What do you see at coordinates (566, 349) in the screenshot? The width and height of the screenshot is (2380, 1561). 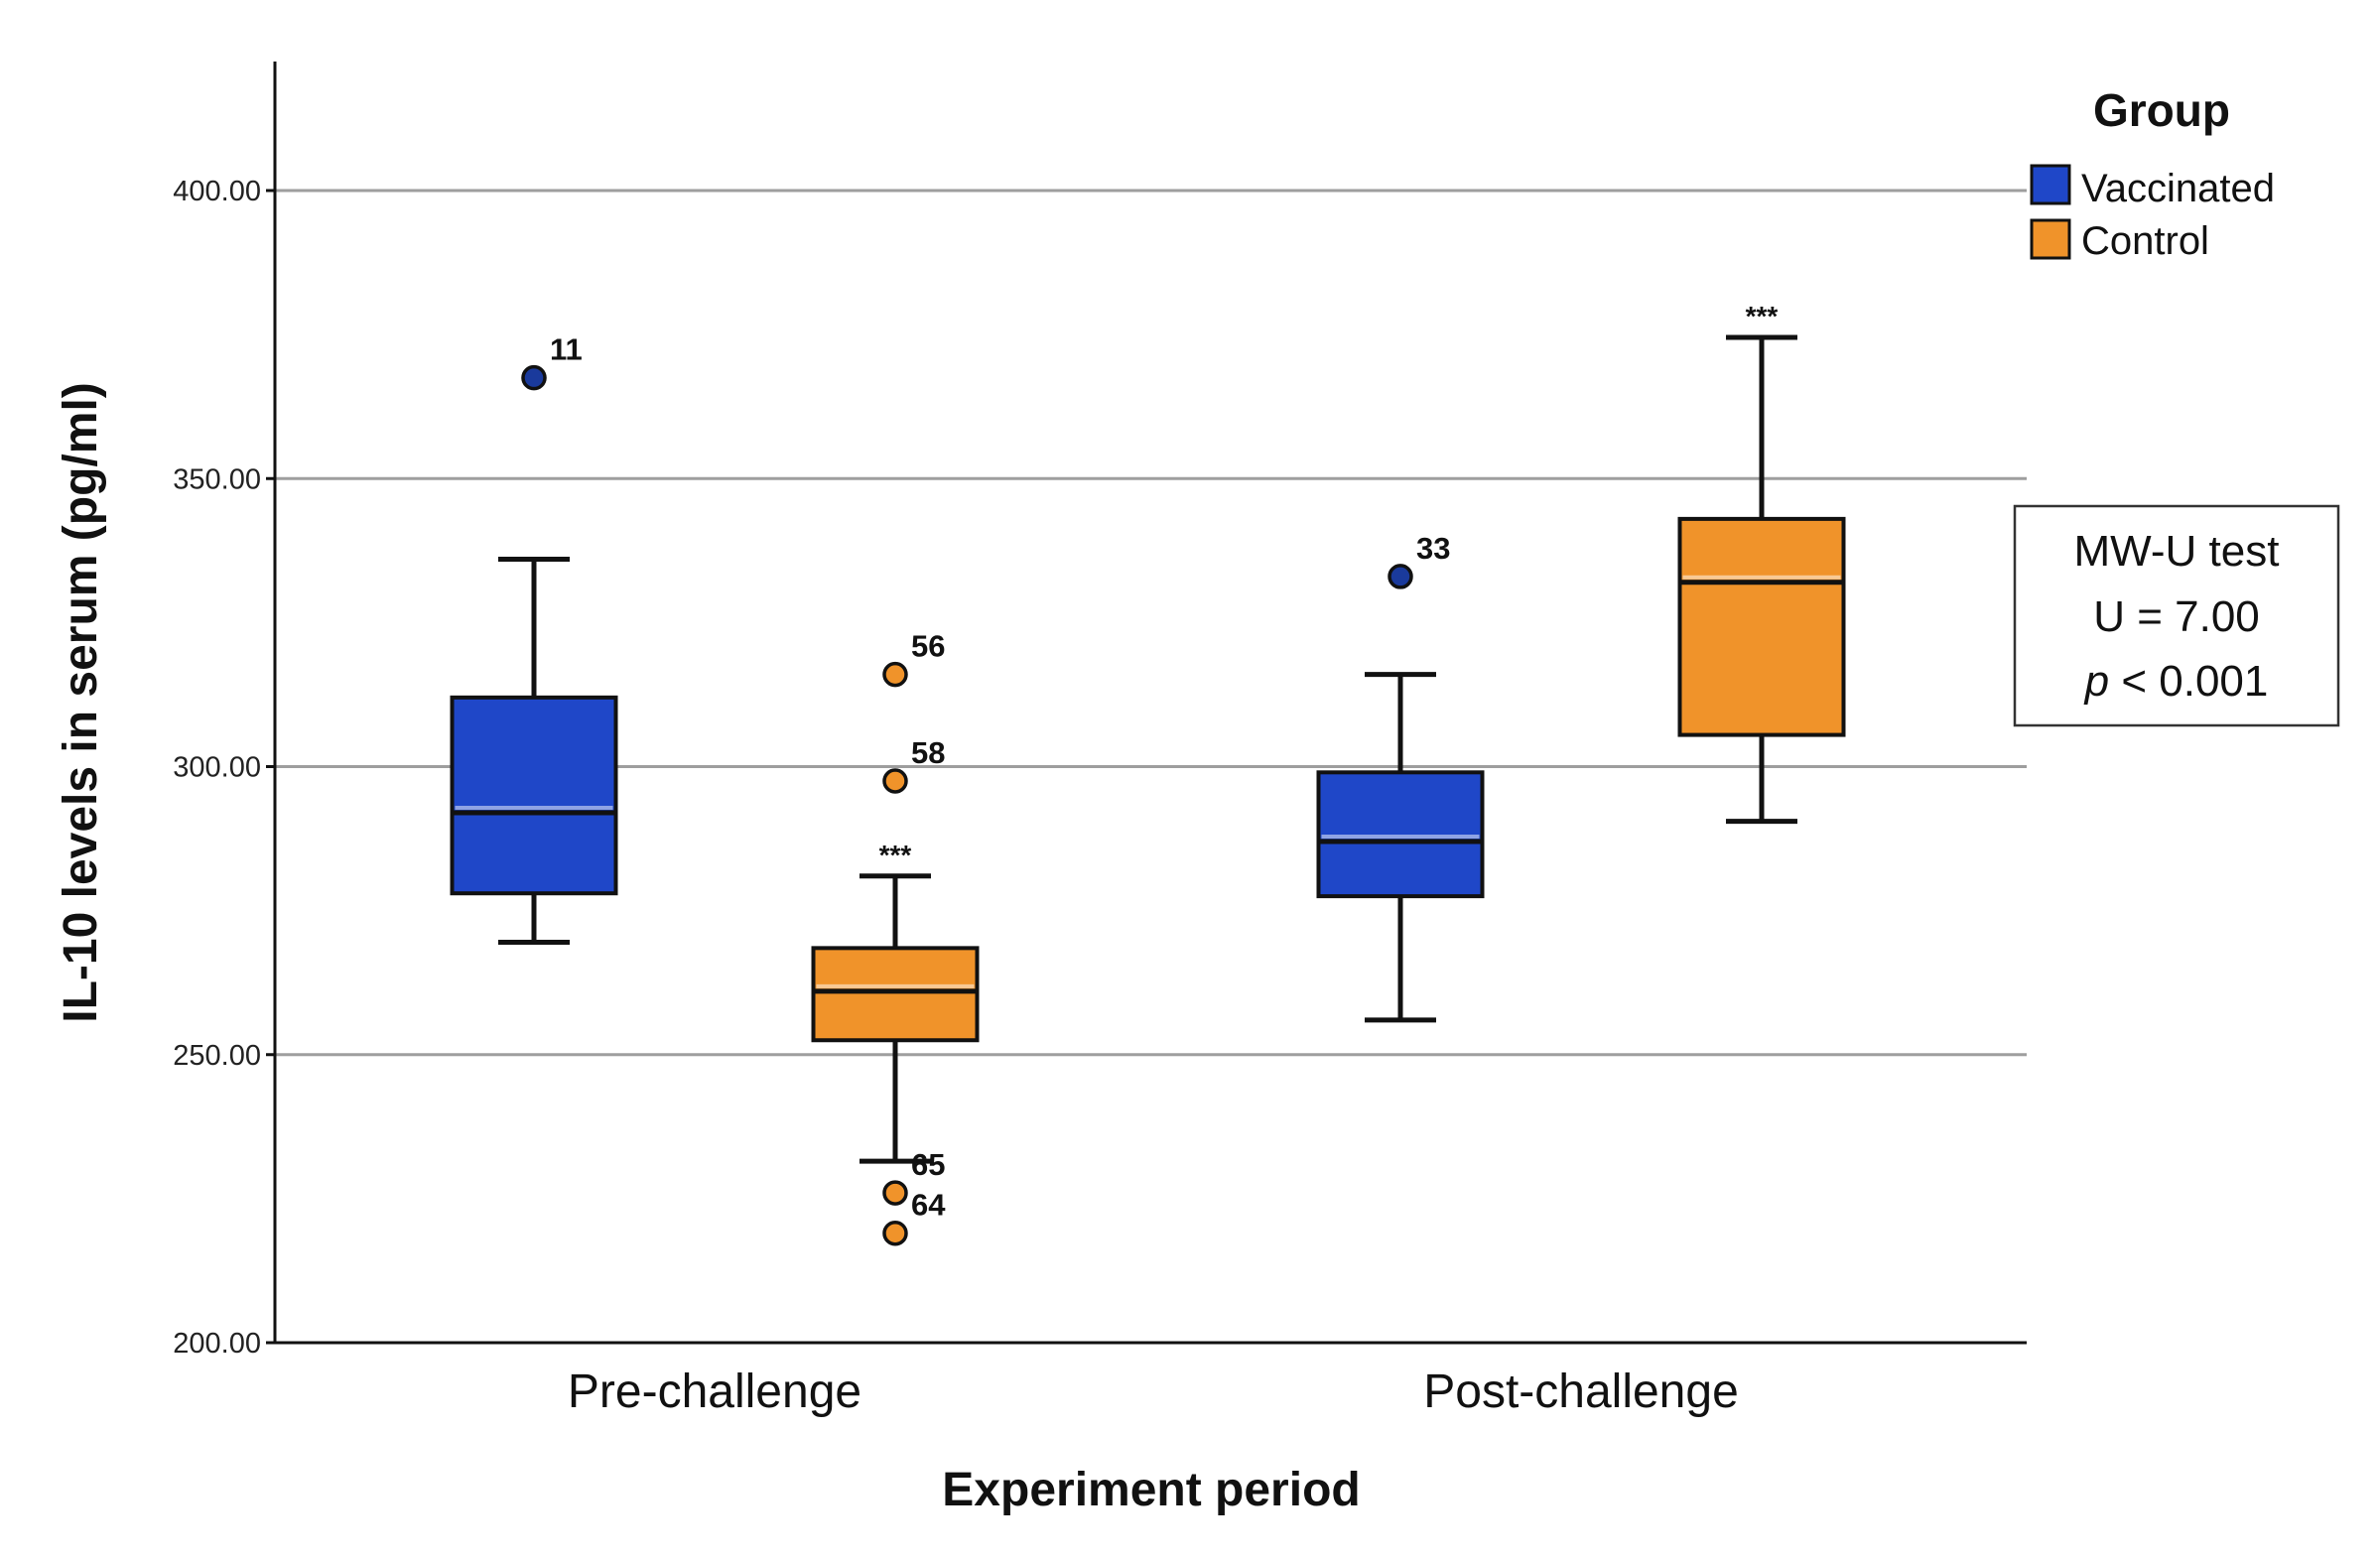 I see `outlier-label: 11` at bounding box center [566, 349].